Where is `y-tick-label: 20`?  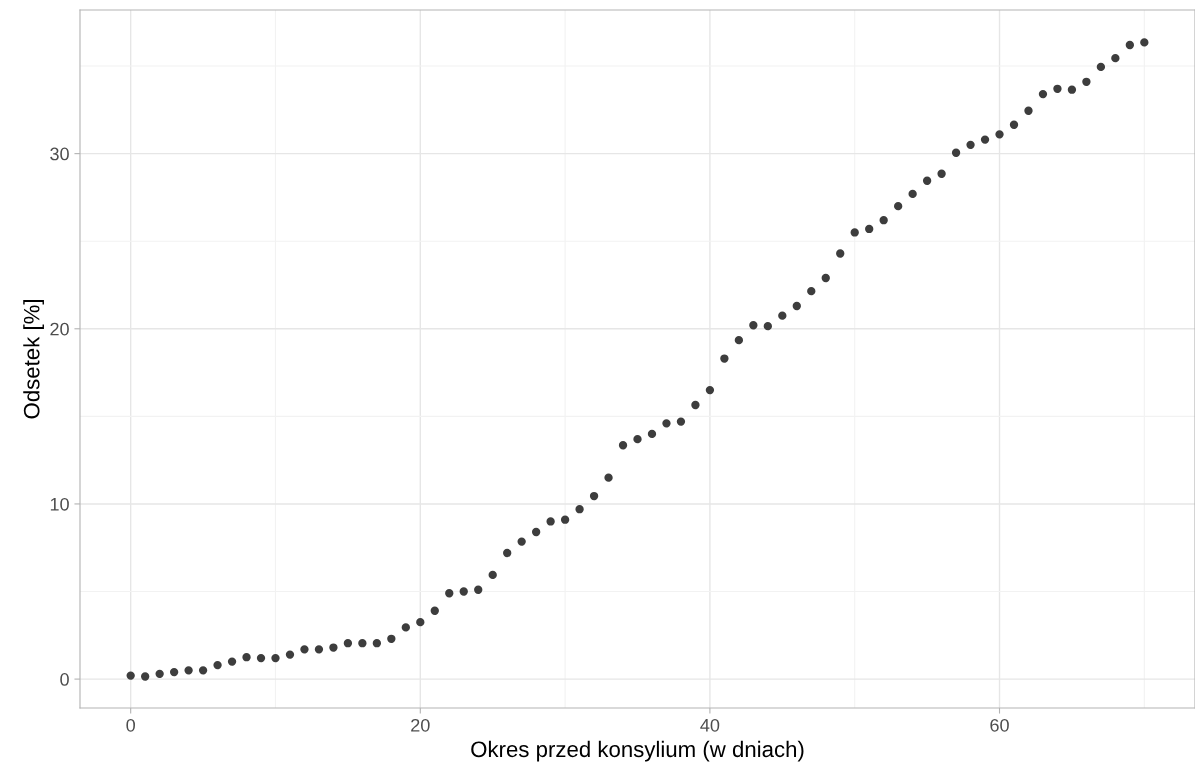 y-tick-label: 20 is located at coordinates (59, 329).